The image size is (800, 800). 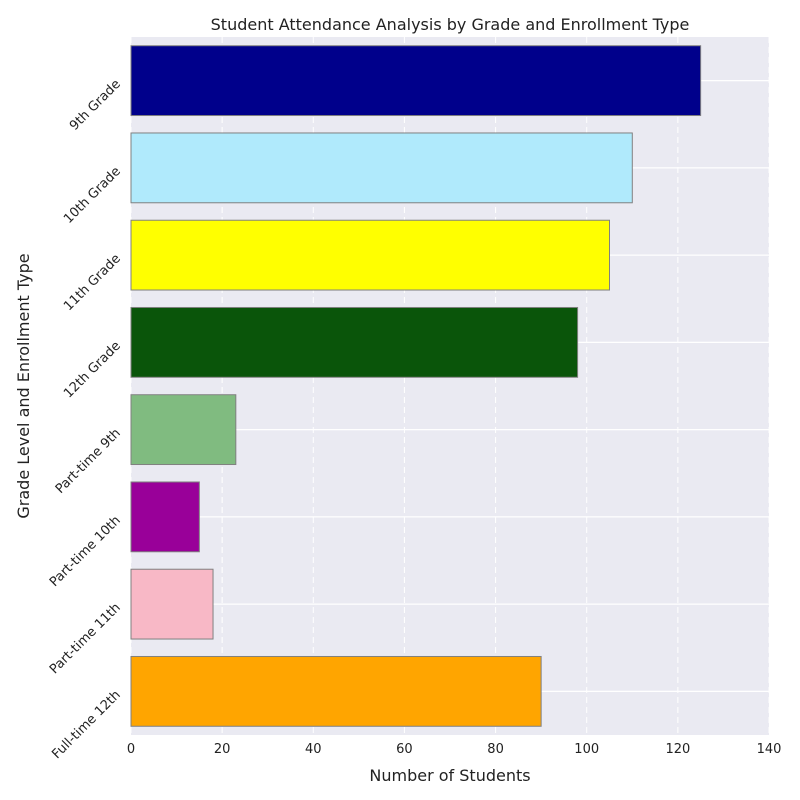 I want to click on x-tick-label: 0, so click(x=131, y=749).